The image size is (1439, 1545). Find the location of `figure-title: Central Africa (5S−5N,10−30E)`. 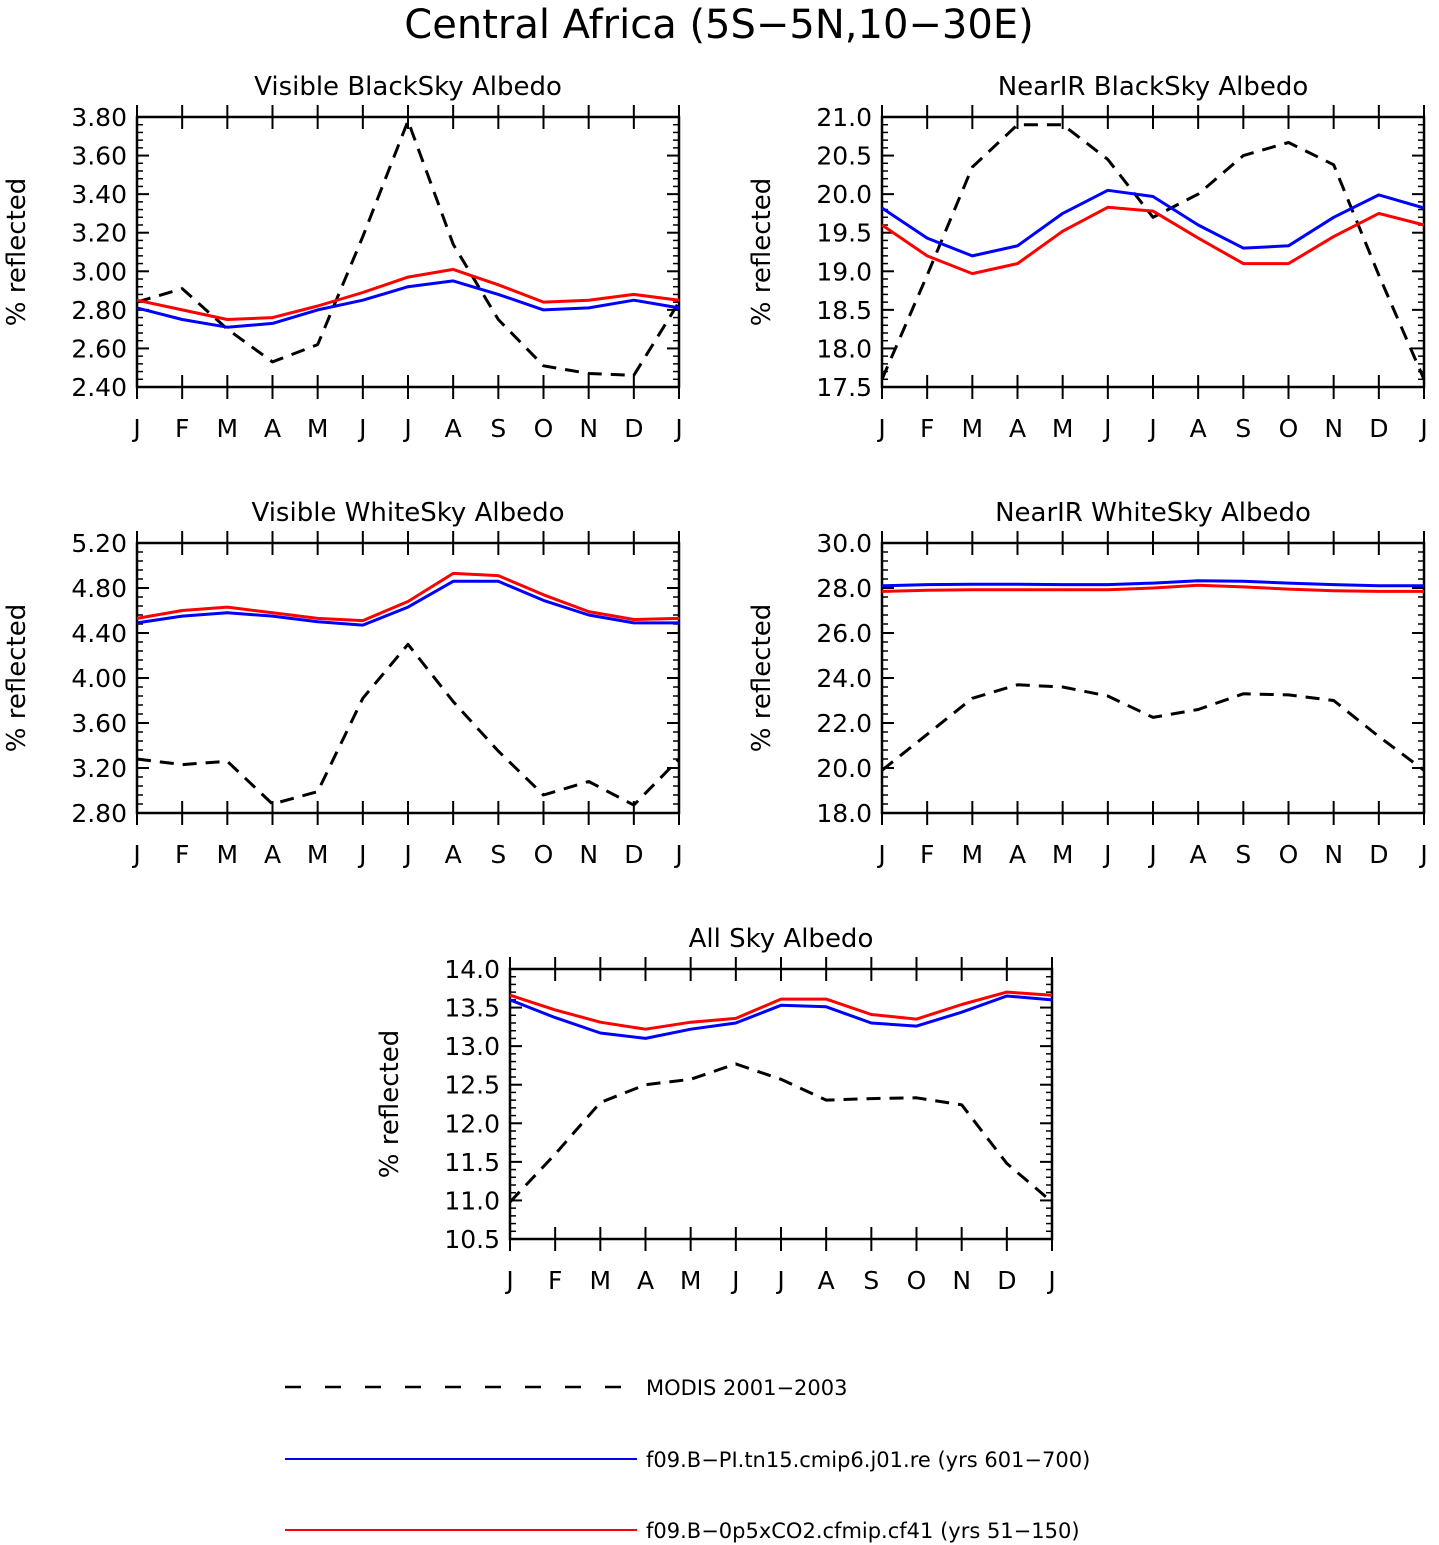

figure-title: Central Africa (5S−5N,10−30E) is located at coordinates (718, 25).